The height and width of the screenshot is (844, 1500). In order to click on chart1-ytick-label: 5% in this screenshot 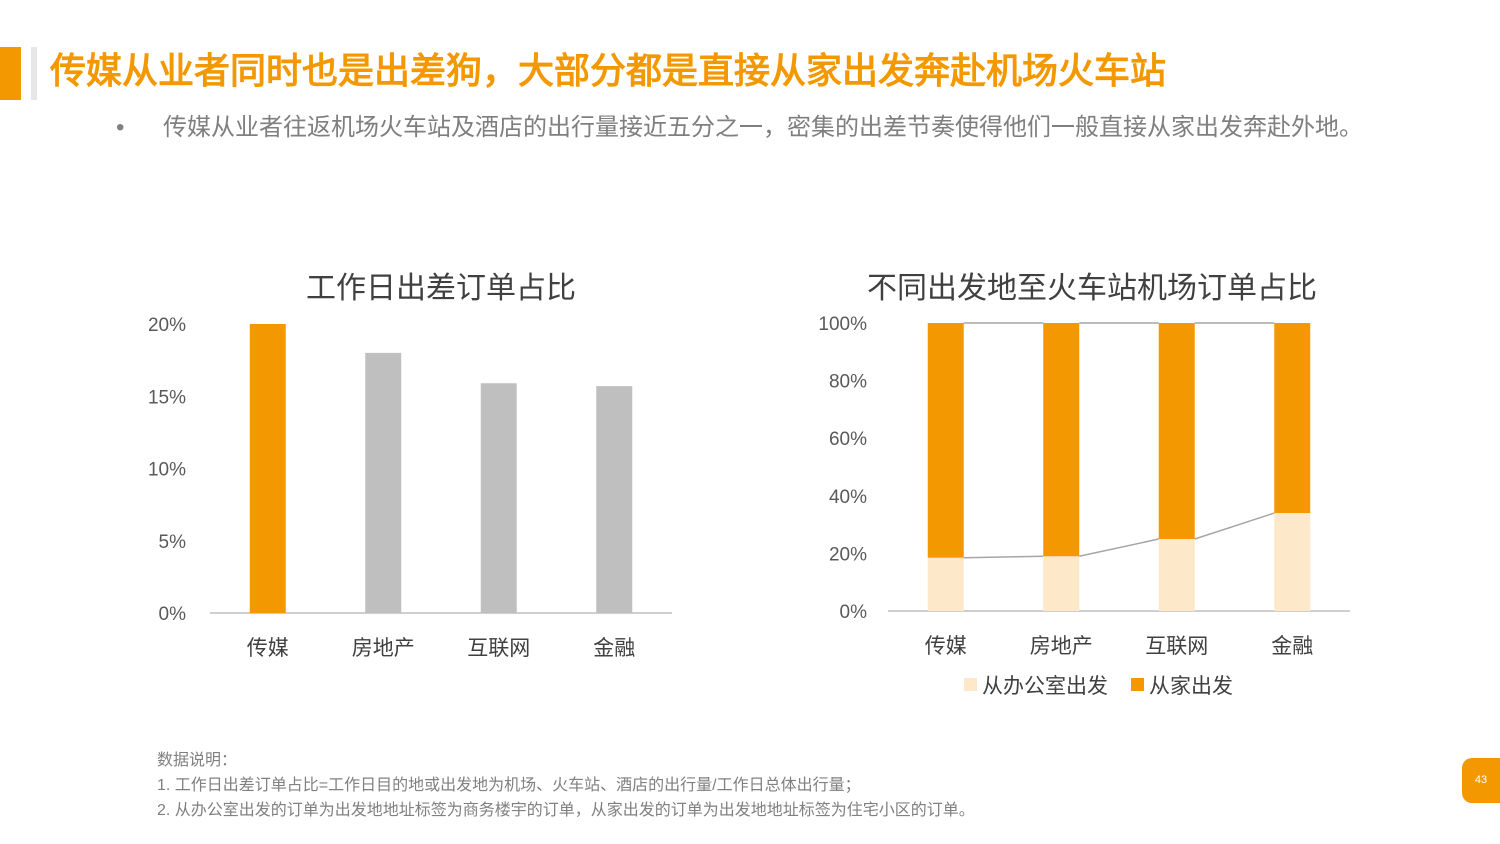, I will do `click(173, 542)`.